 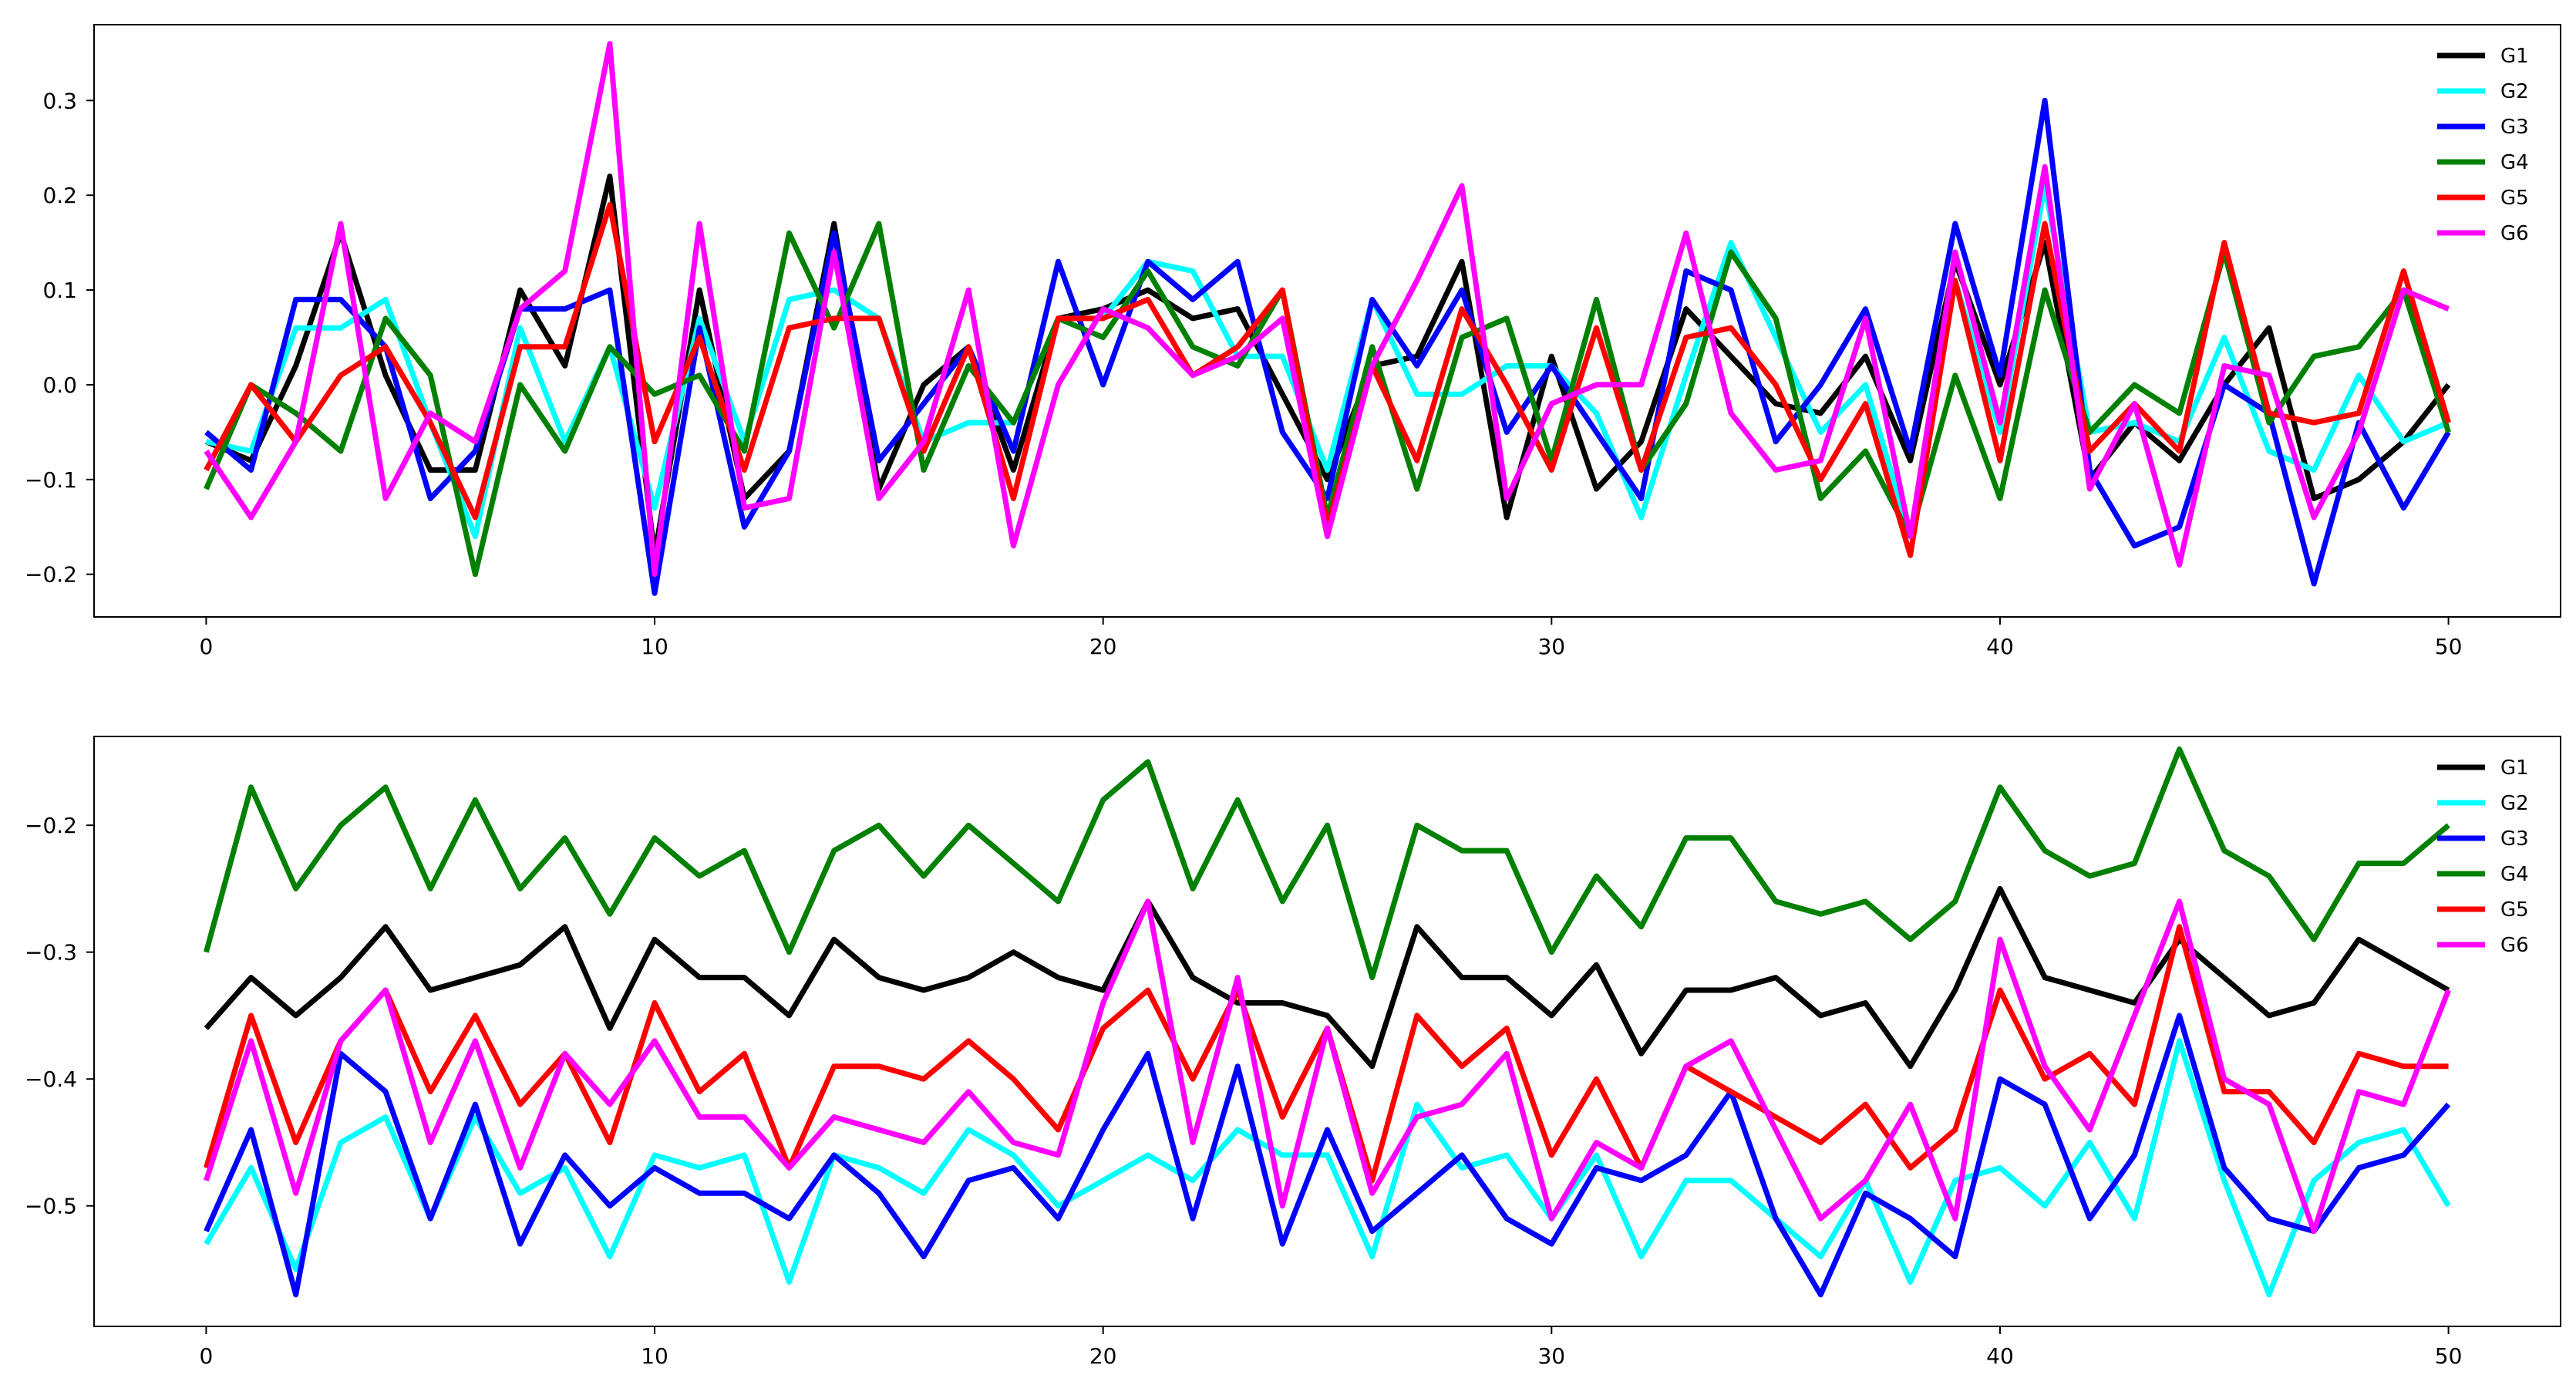 I want to click on y-tick-label: 0.1, so click(x=59, y=290).